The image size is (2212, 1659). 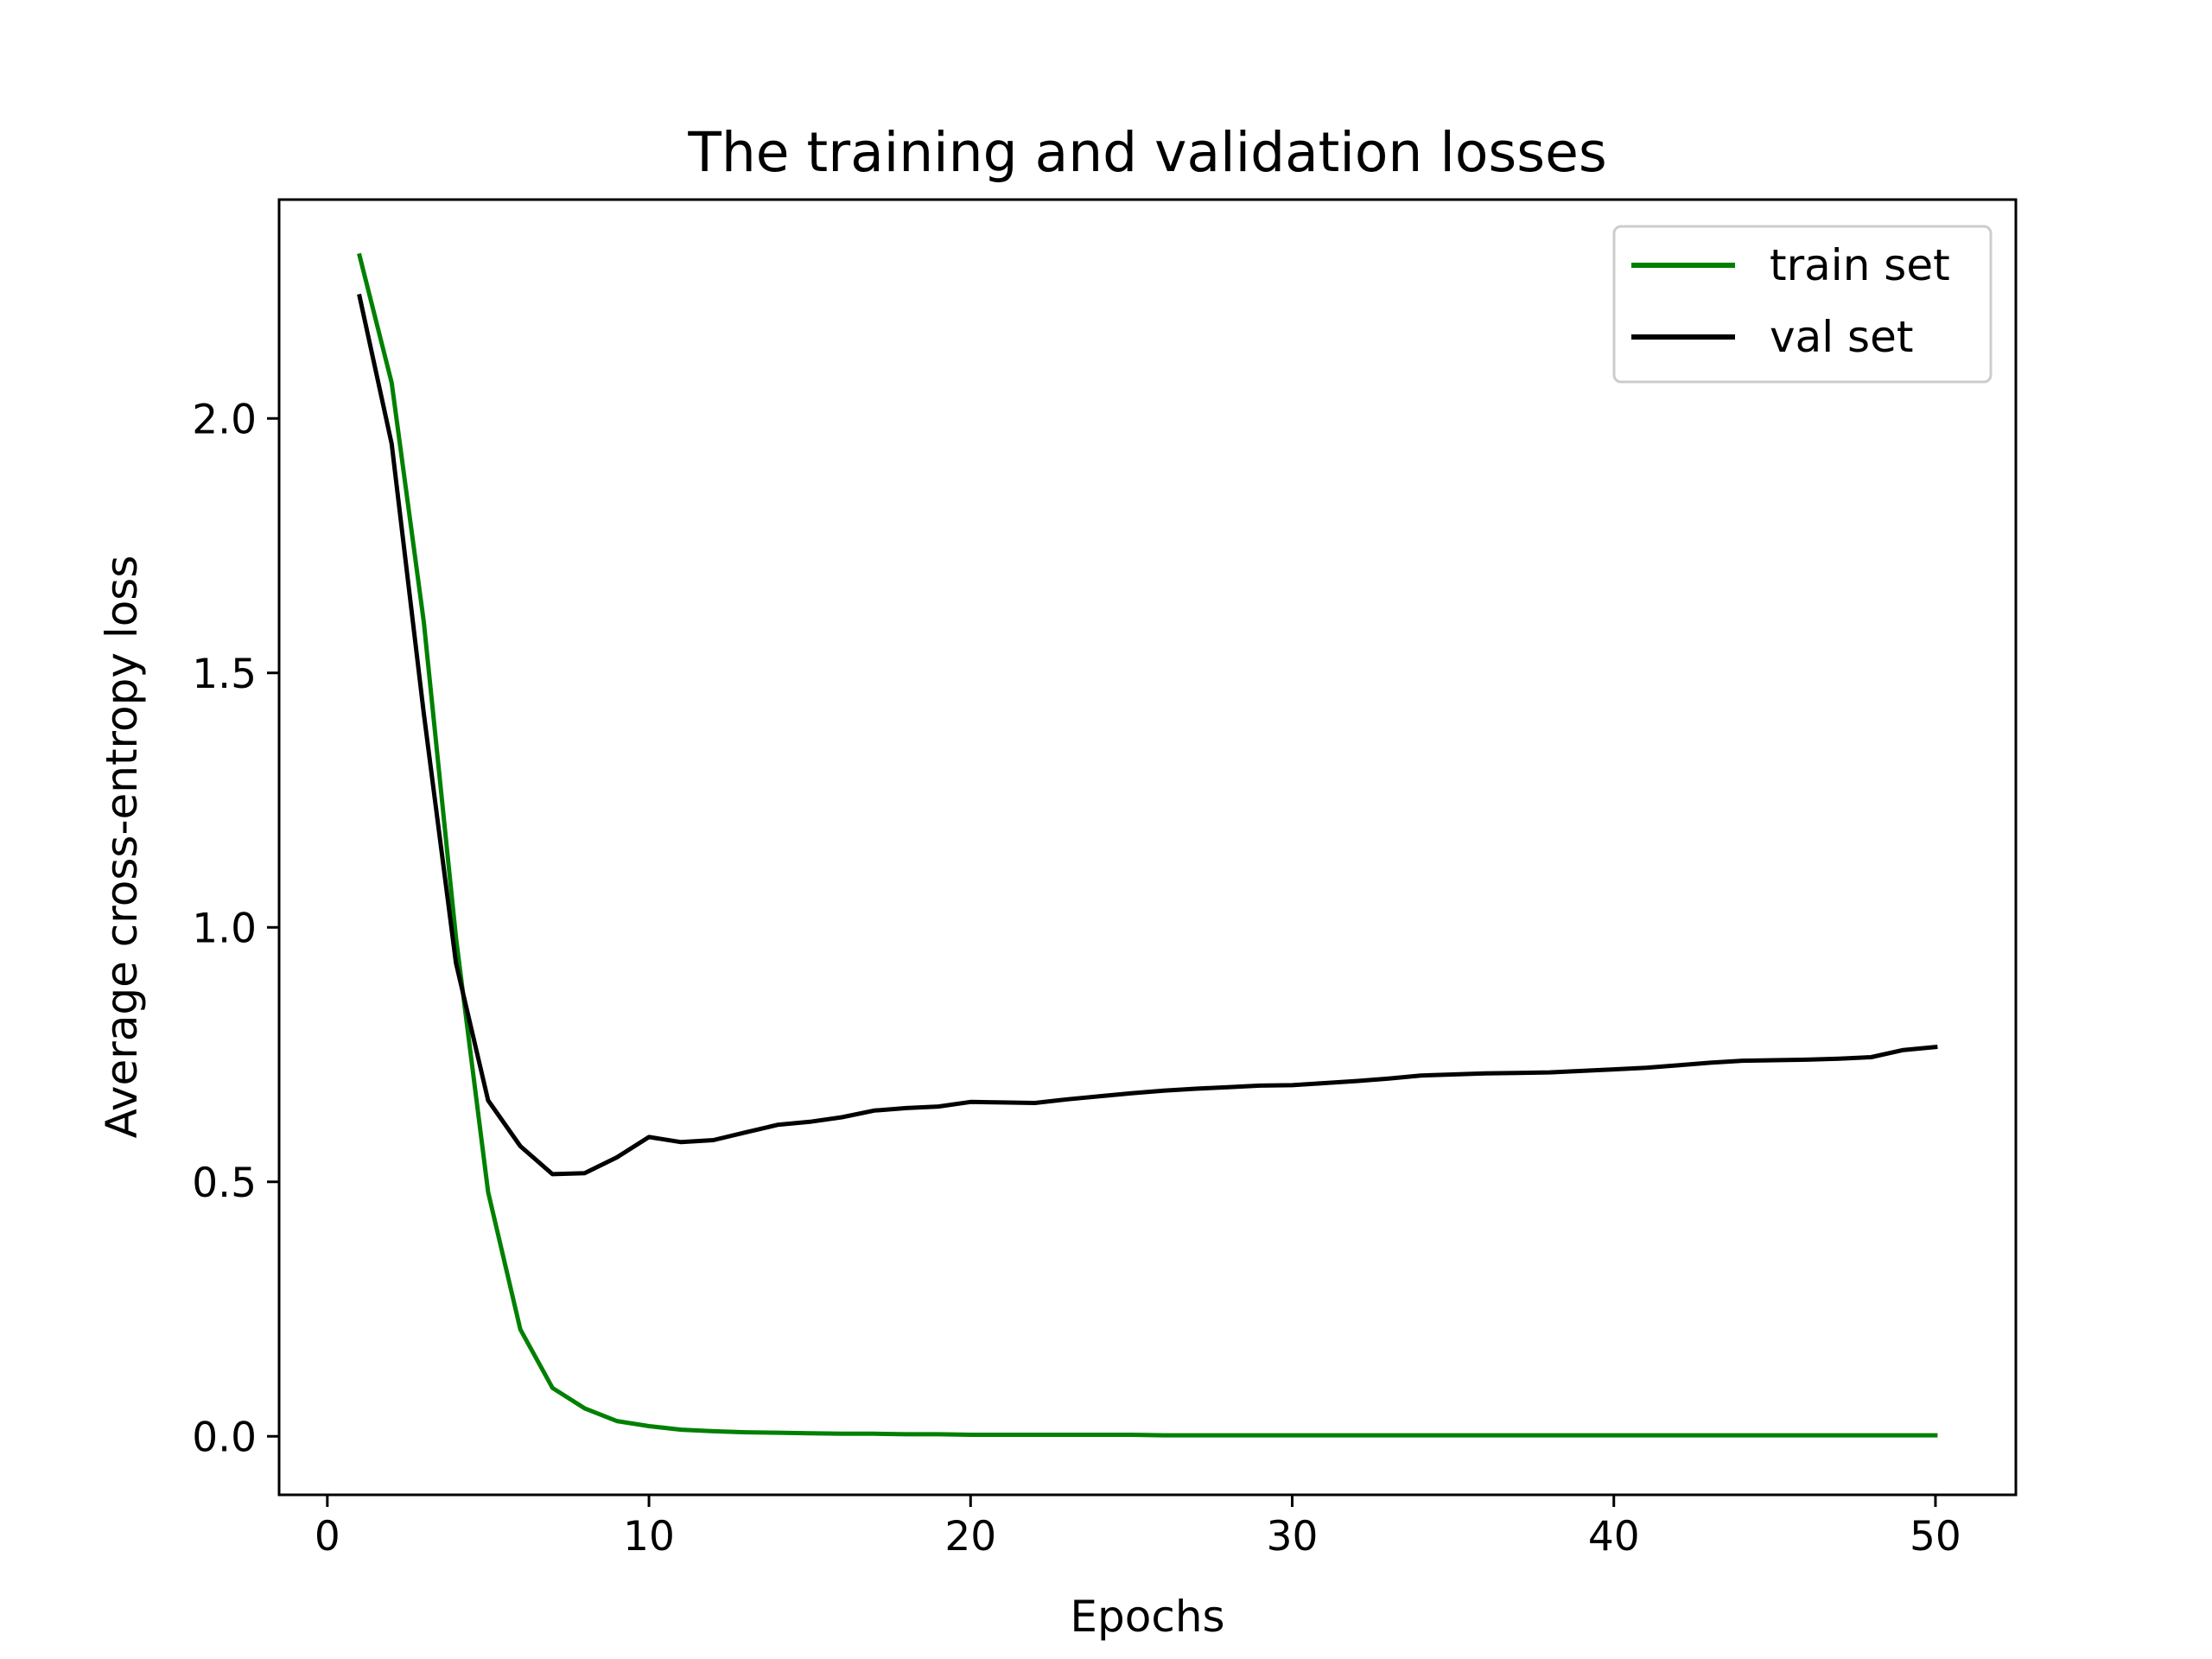 I want to click on legend-label-train-set: train set, so click(x=1860, y=265).